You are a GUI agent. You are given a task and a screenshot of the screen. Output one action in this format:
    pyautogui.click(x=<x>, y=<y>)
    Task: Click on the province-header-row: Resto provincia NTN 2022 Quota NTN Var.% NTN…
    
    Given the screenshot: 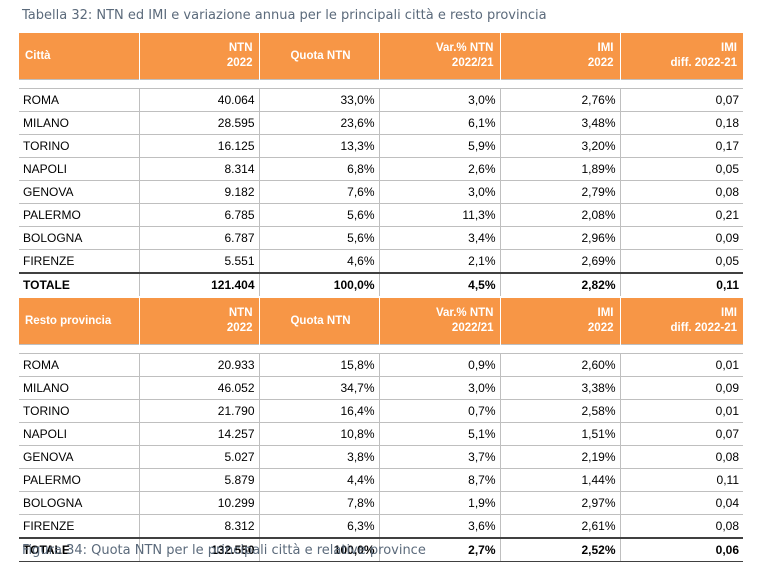 What is the action you would take?
    pyautogui.click(x=381, y=320)
    